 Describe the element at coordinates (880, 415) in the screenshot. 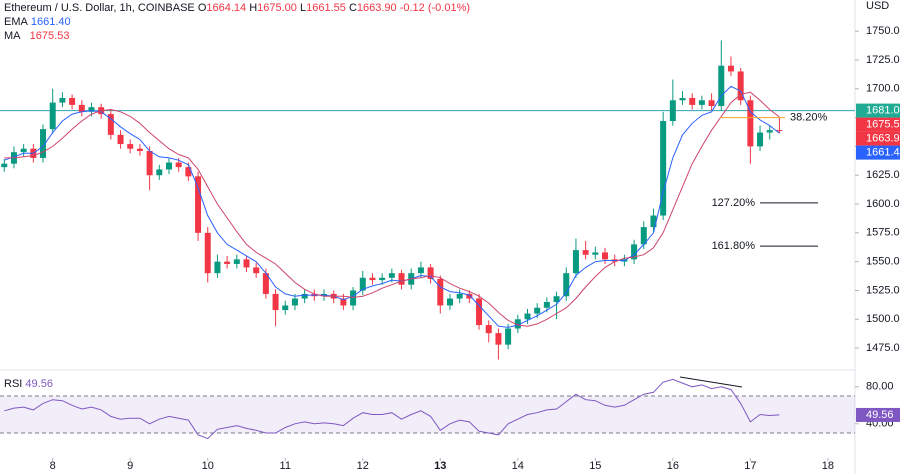

I see `rsi-tag-label: 49.56` at that location.